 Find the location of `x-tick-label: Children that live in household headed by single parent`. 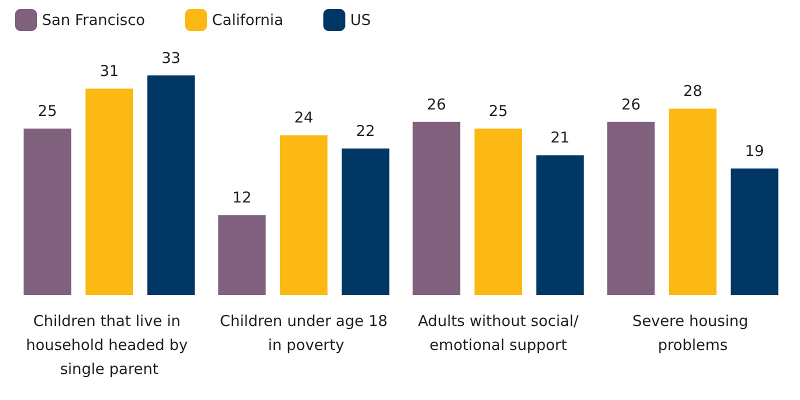

x-tick-label: Children that live in household headed by single parent is located at coordinates (109, 345).